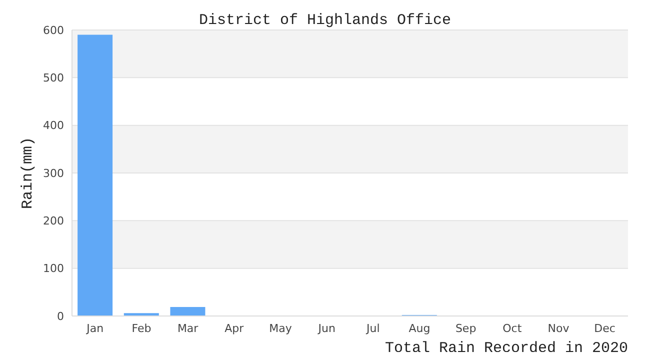  What do you see at coordinates (188, 328) in the screenshot?
I see `x-tick-label: Mar` at bounding box center [188, 328].